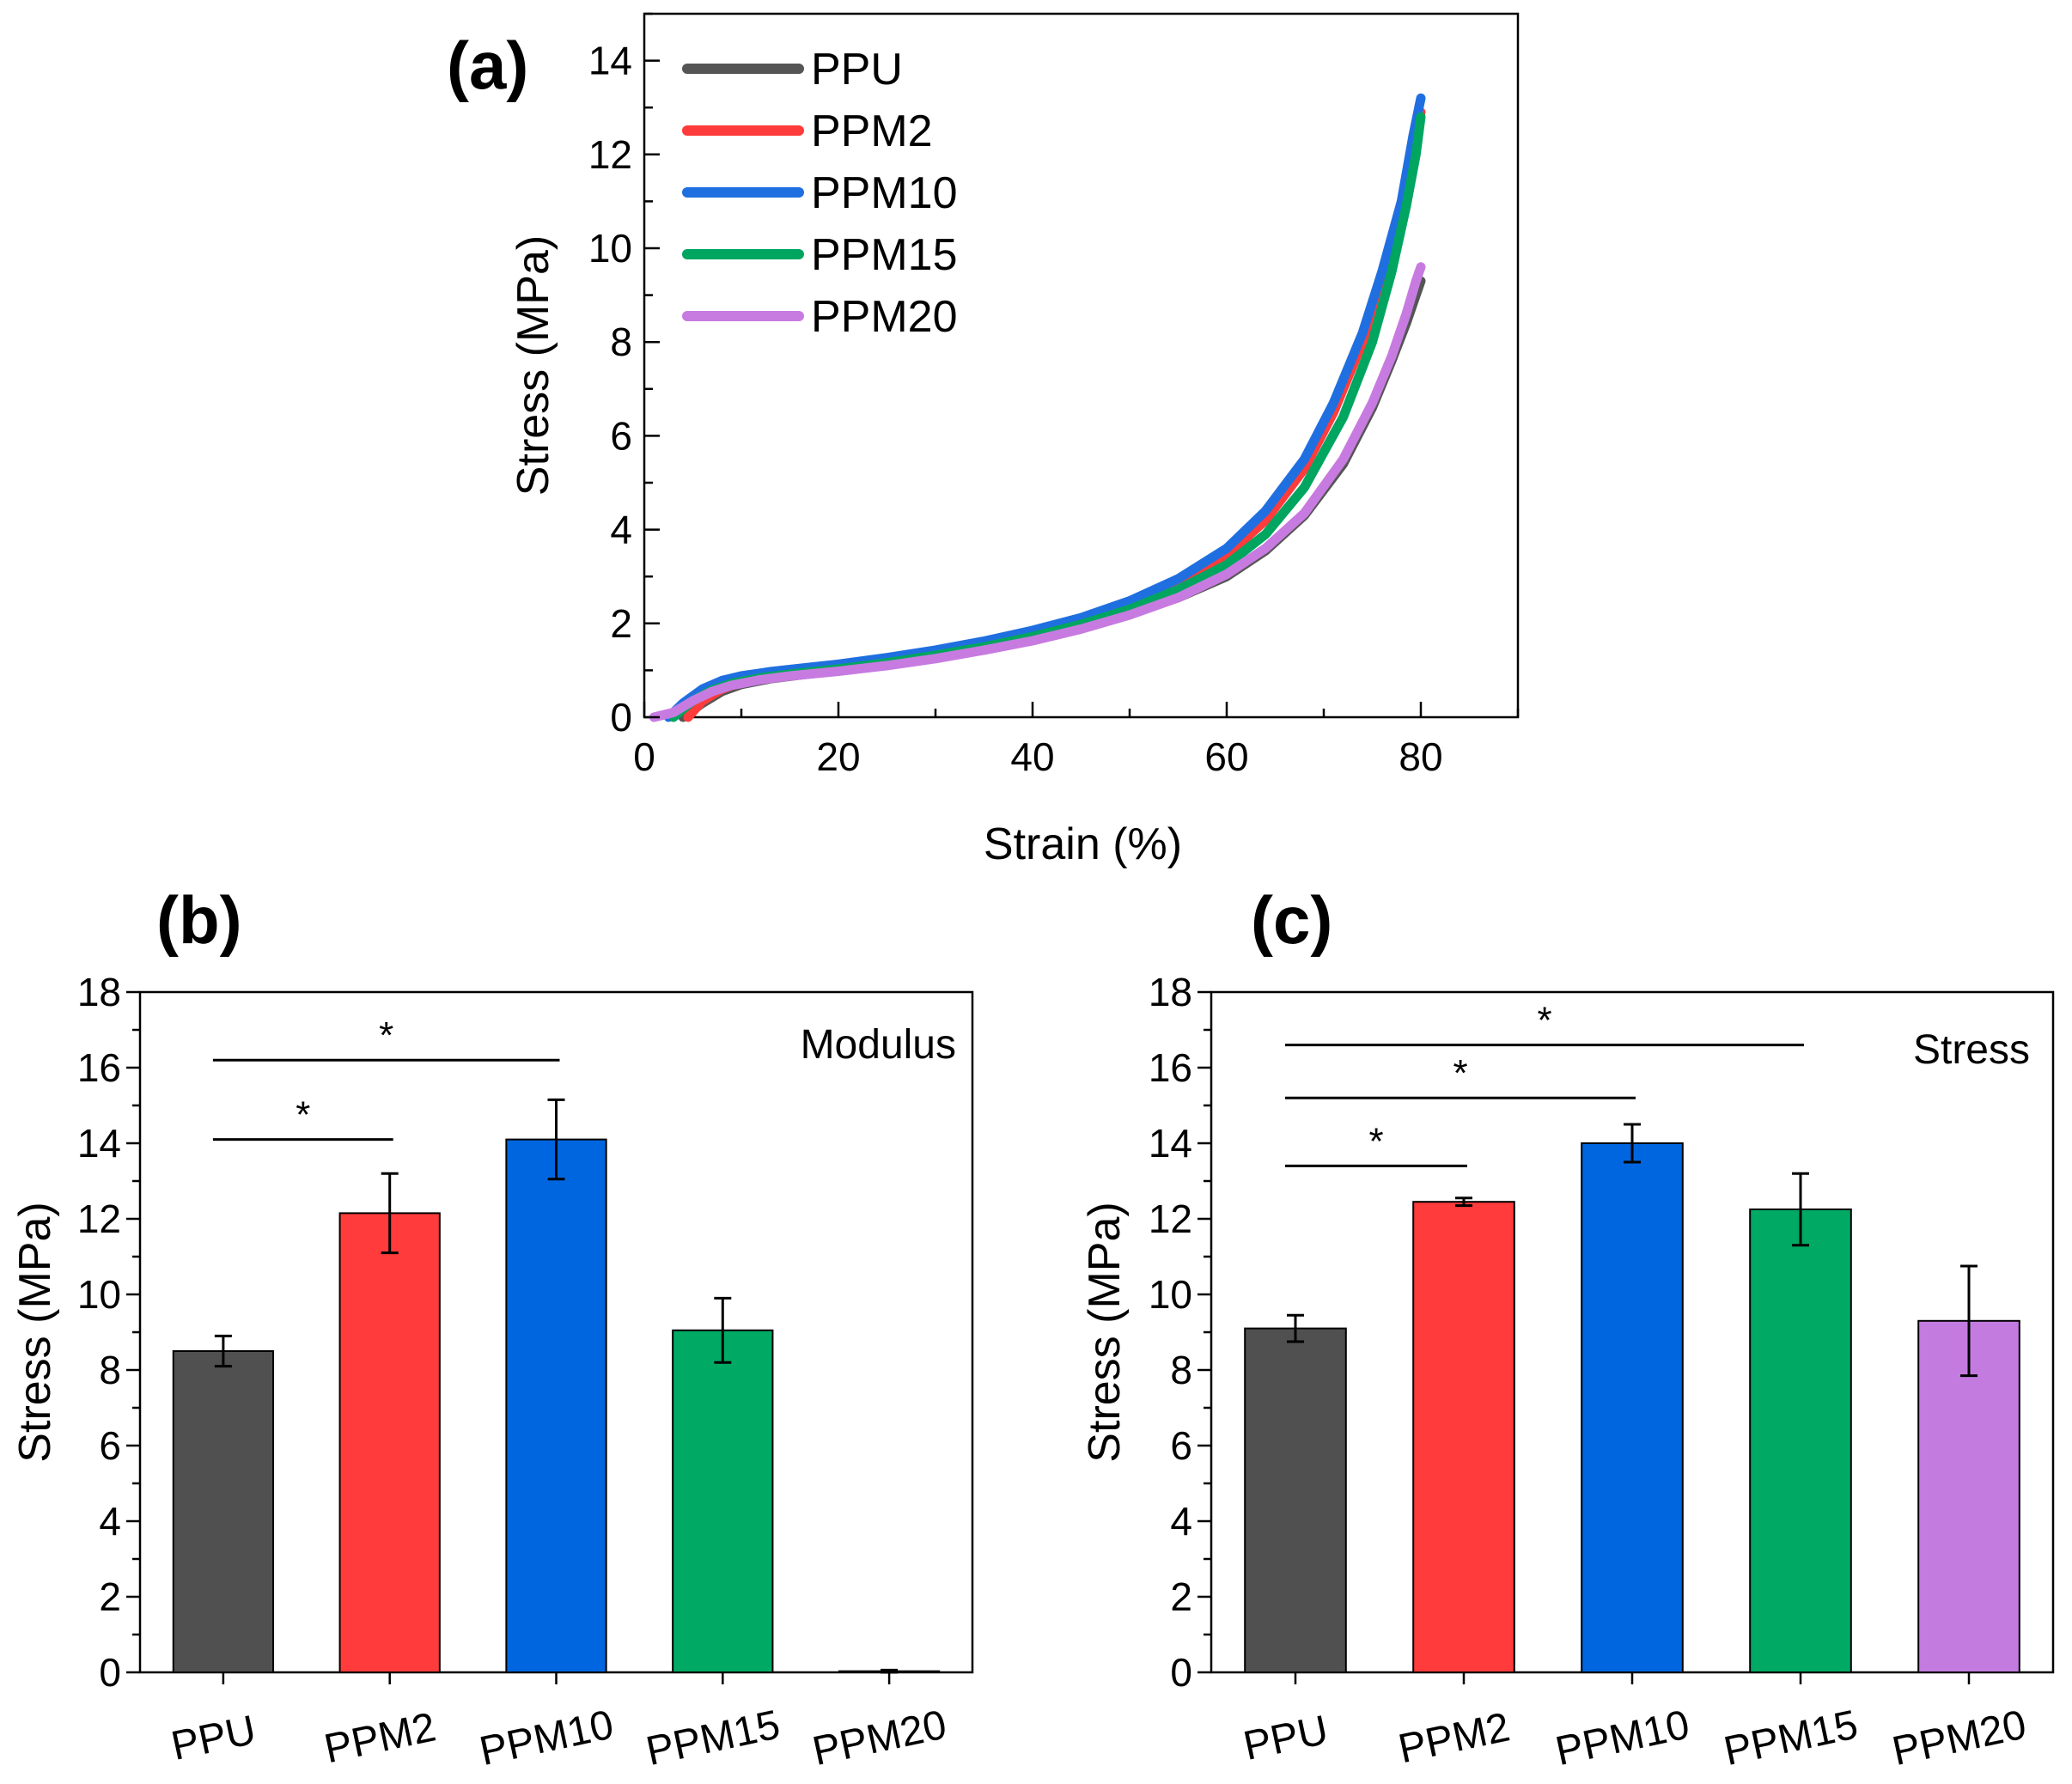 This screenshot has height=1784, width=2072. I want to click on x-tick-label: 40, so click(1032, 756).